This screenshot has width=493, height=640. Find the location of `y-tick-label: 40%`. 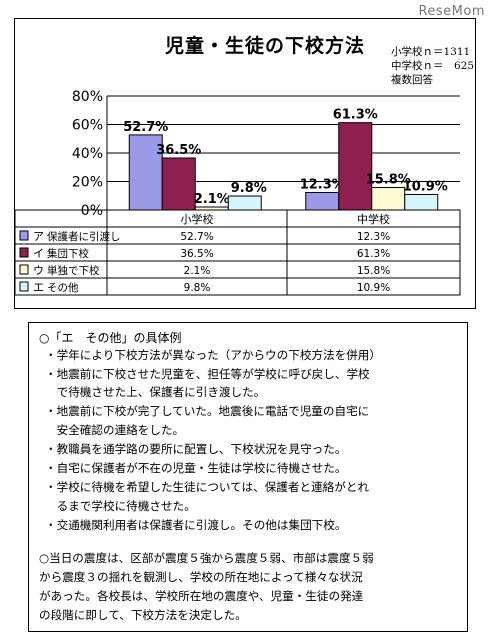

y-tick-label: 40% is located at coordinates (87, 154).